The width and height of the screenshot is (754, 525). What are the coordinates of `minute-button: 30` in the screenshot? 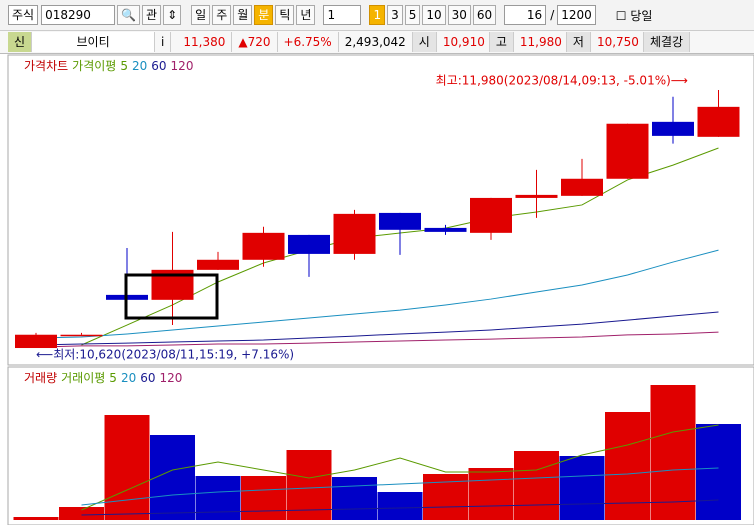 It's located at (459, 15).